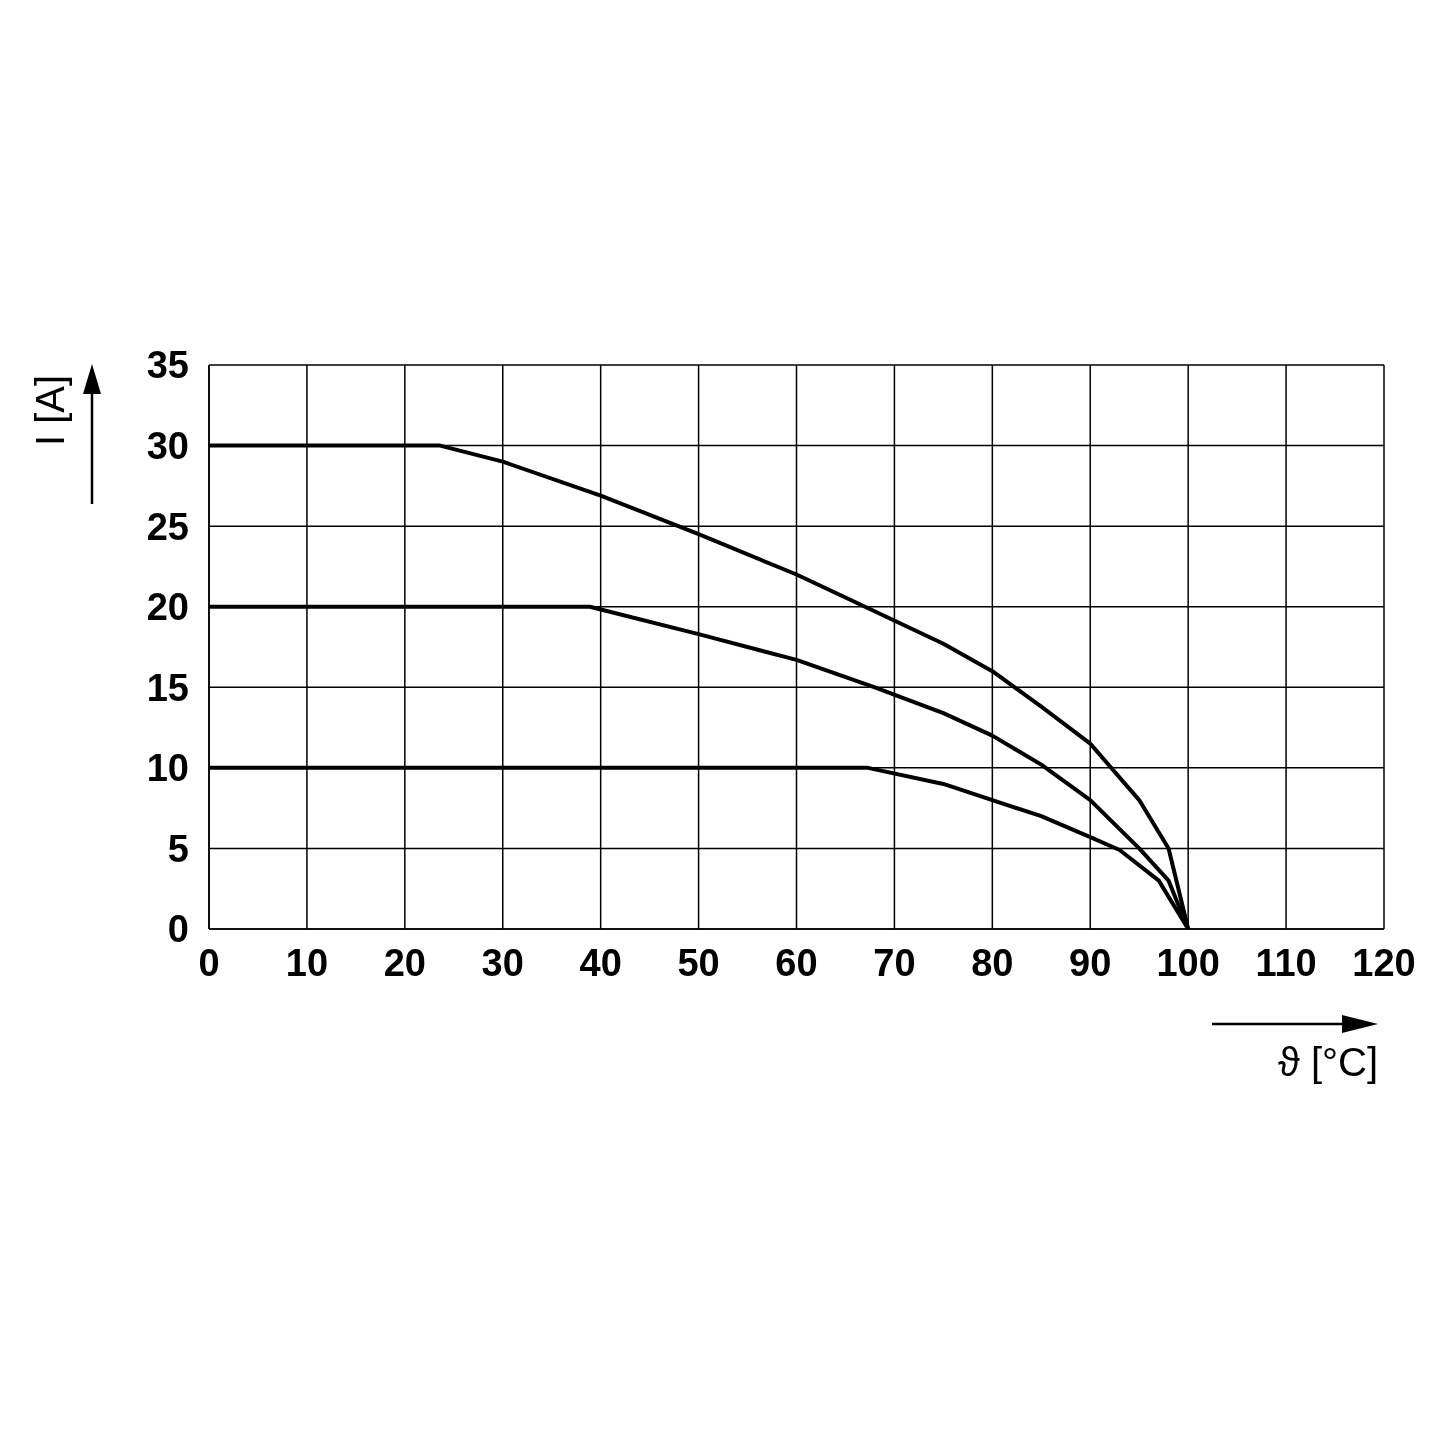 The image size is (1440, 1440). Describe the element at coordinates (894, 962) in the screenshot. I see `x-tick-label: 70` at that location.